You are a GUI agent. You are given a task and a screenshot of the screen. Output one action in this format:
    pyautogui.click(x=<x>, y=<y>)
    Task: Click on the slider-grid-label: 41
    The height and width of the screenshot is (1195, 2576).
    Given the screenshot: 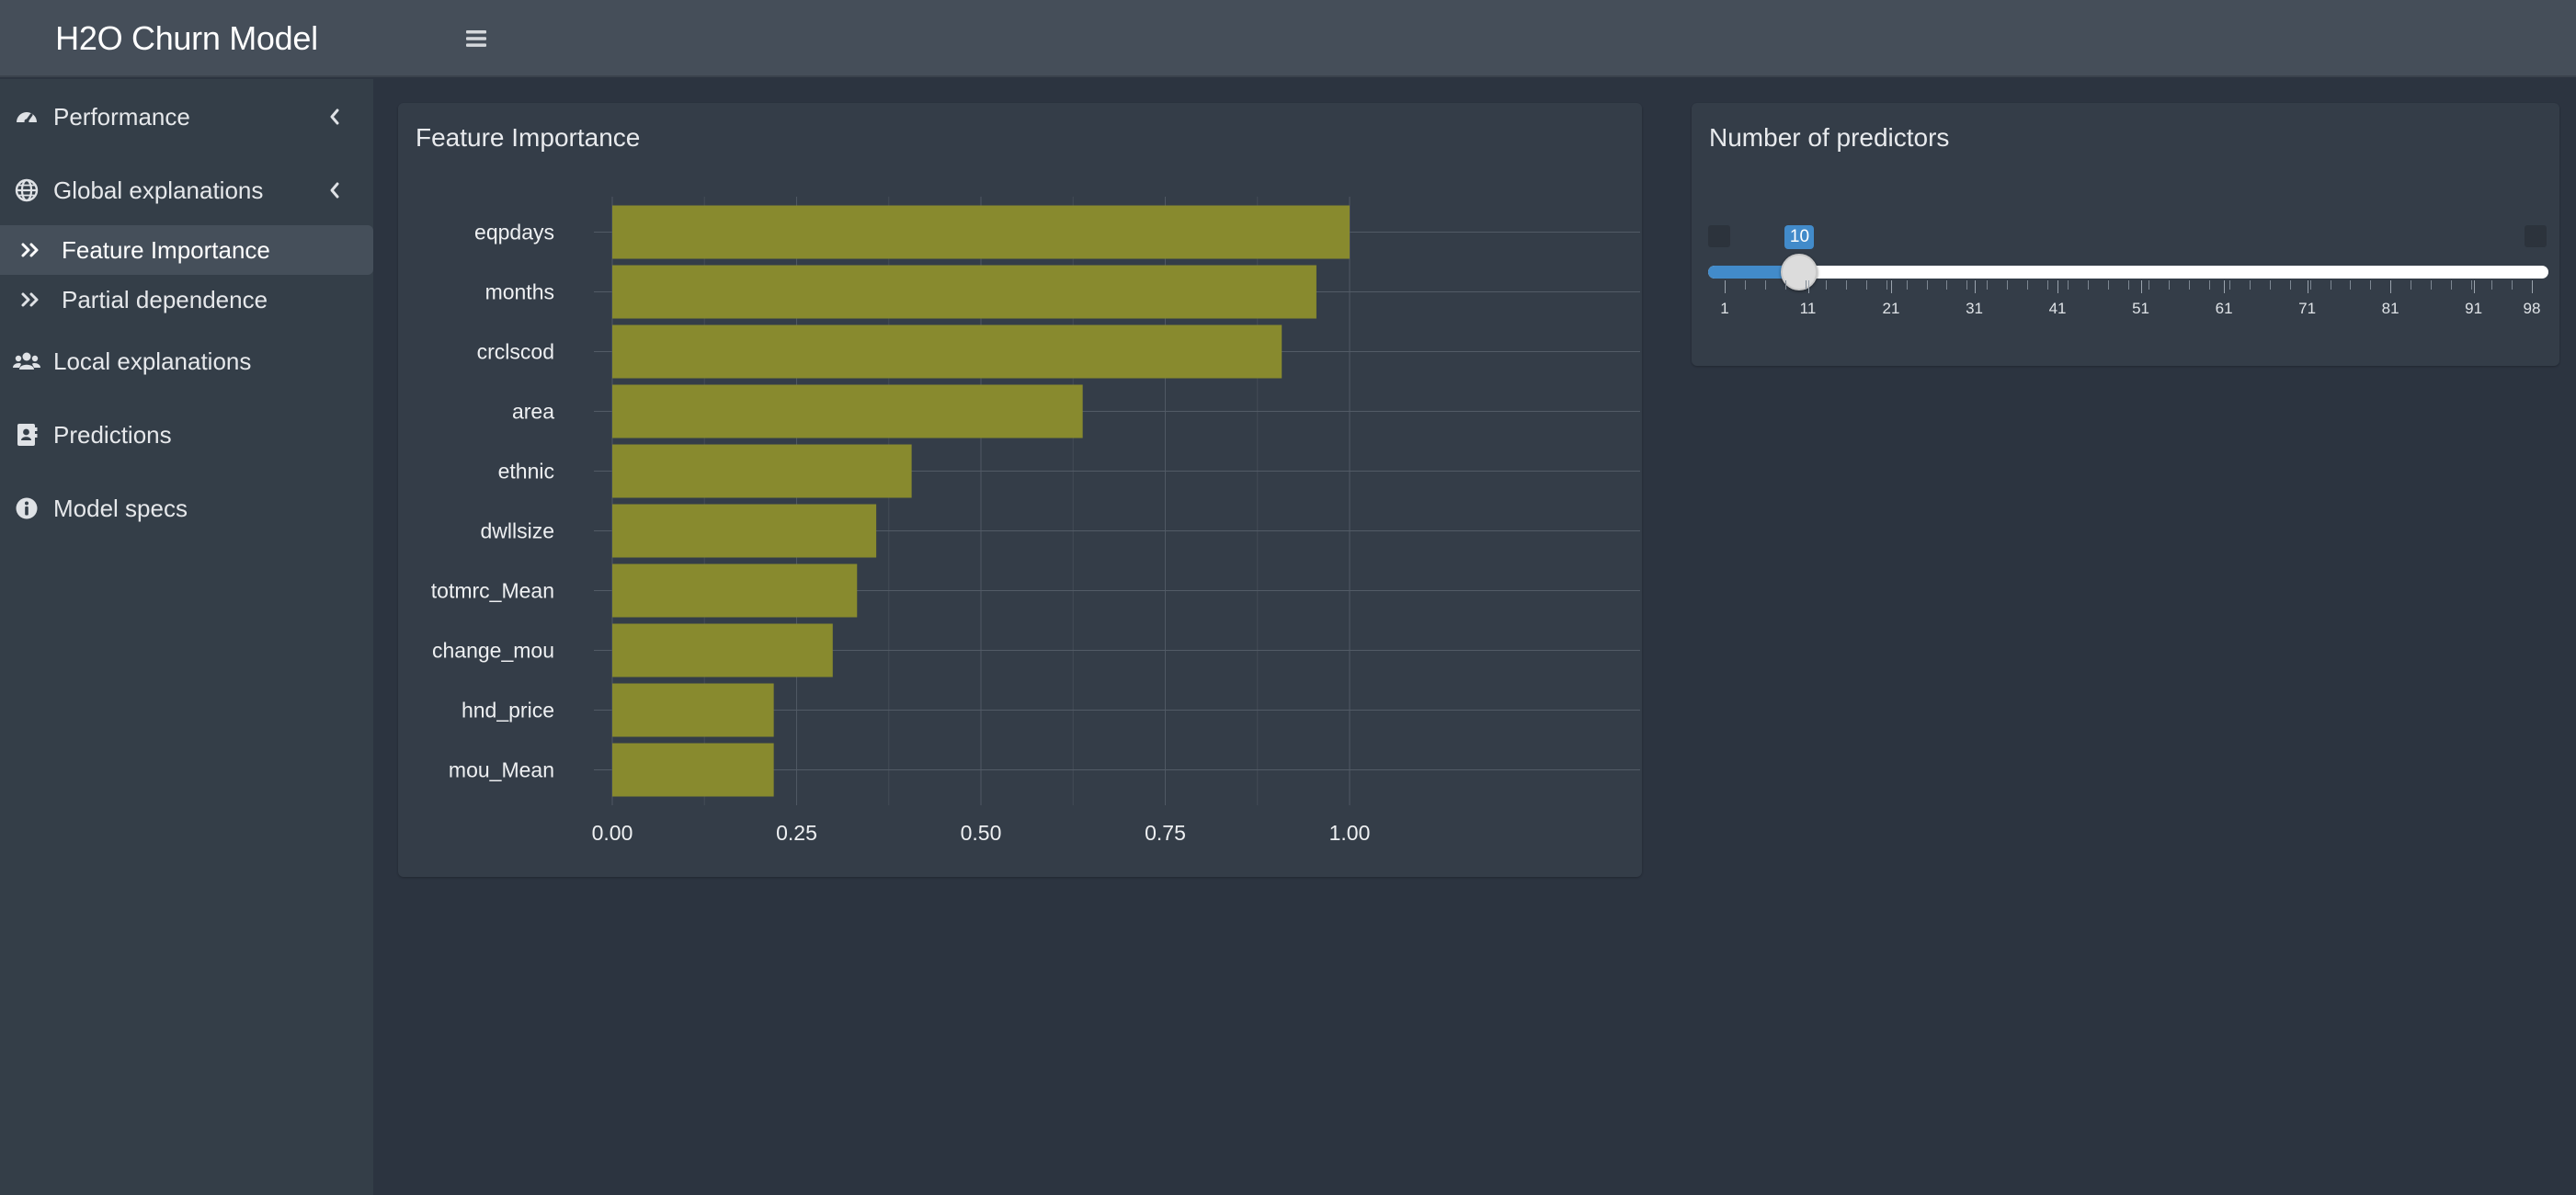 What is the action you would take?
    pyautogui.click(x=2057, y=308)
    